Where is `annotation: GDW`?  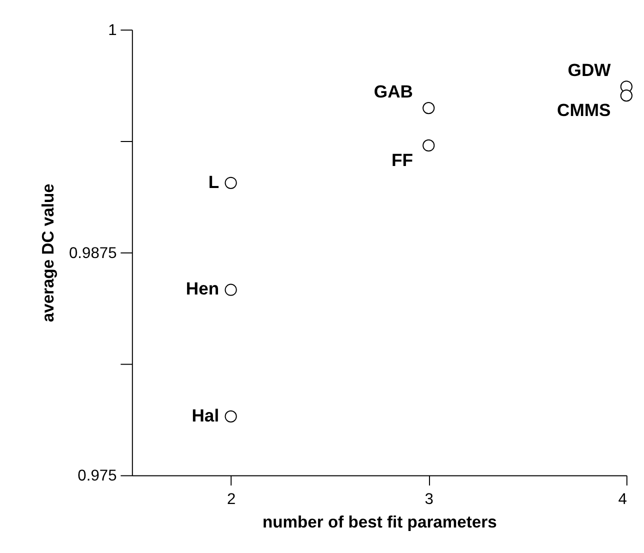 annotation: GDW is located at coordinates (590, 70).